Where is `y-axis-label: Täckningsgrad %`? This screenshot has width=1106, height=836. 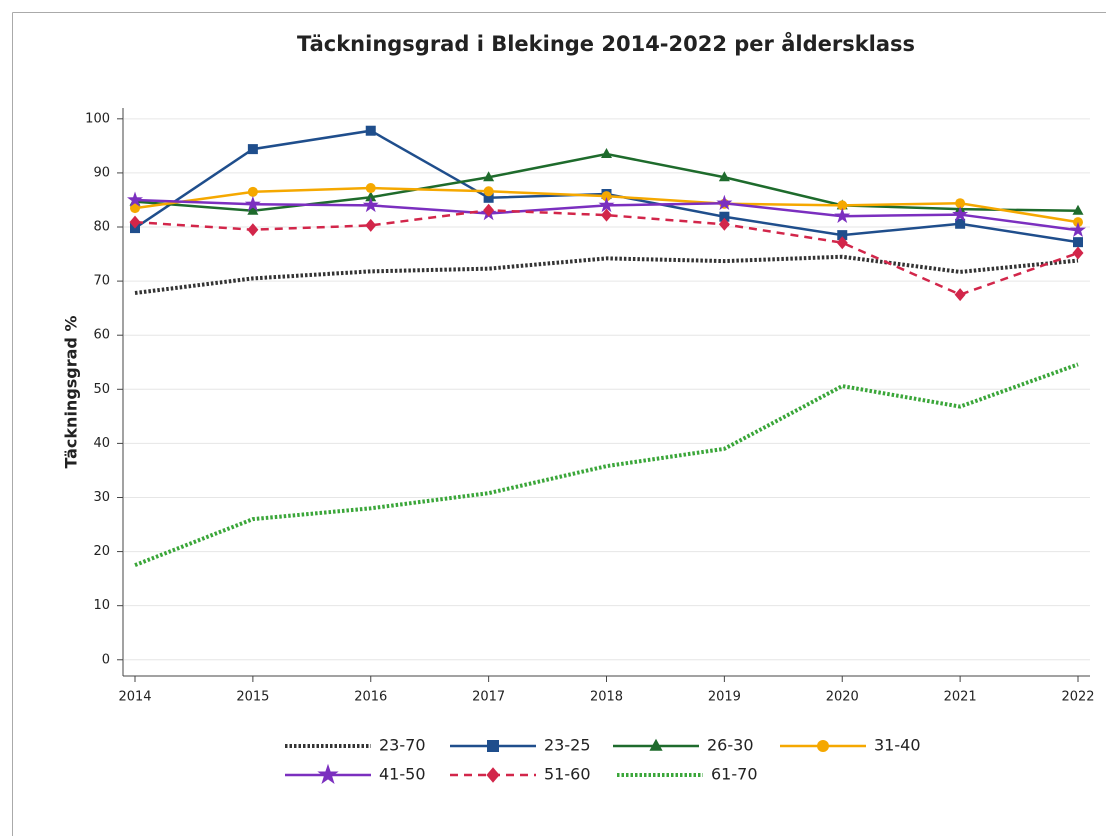
y-axis-label: Täckningsgrad % is located at coordinates (71, 392).